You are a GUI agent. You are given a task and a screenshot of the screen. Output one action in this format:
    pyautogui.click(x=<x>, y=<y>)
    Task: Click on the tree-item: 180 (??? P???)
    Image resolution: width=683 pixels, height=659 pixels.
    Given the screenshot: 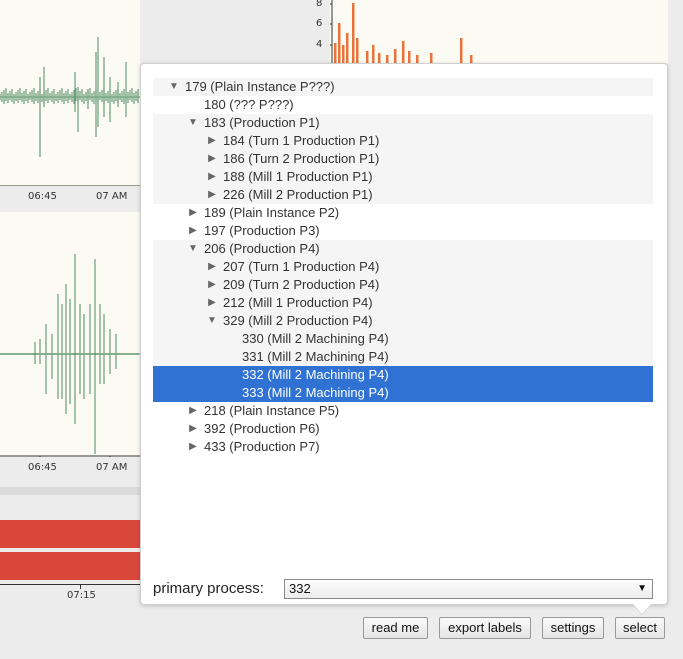 What is the action you would take?
    pyautogui.click(x=403, y=105)
    